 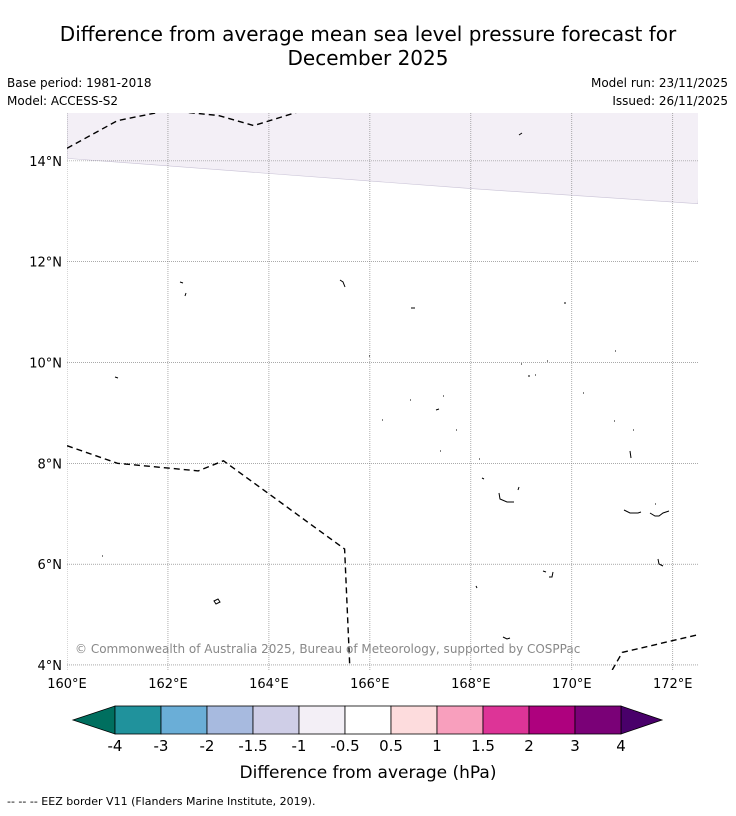 I want to click on colorbar-extend-low, so click(x=93, y=720).